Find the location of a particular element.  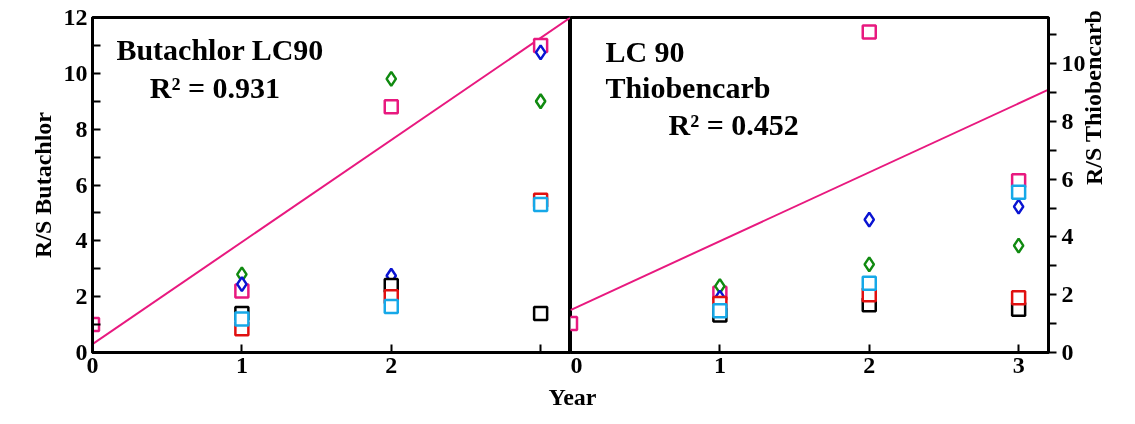

y-axis-title: R/S Butachlor is located at coordinates (42, 185).